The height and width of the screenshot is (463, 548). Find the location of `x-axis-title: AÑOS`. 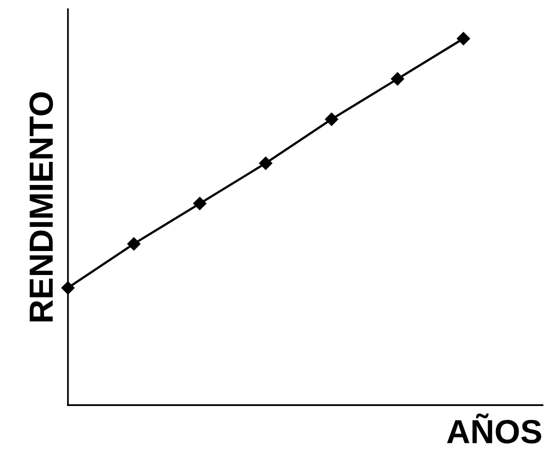

x-axis-title: AÑOS is located at coordinates (494, 429).